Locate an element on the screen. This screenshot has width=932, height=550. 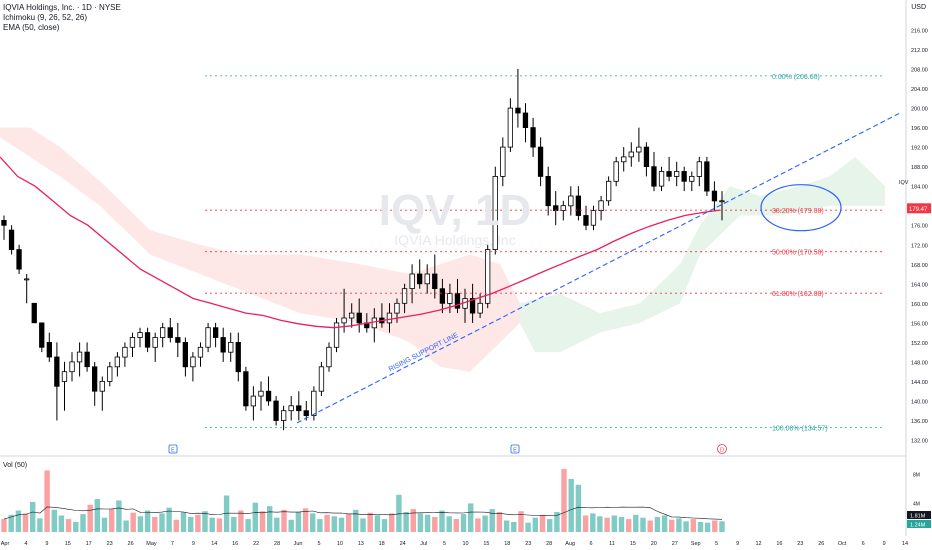
symbol-title: IQVIA Holdings, Inc. · 1D · NYSE is located at coordinates (62, 7).